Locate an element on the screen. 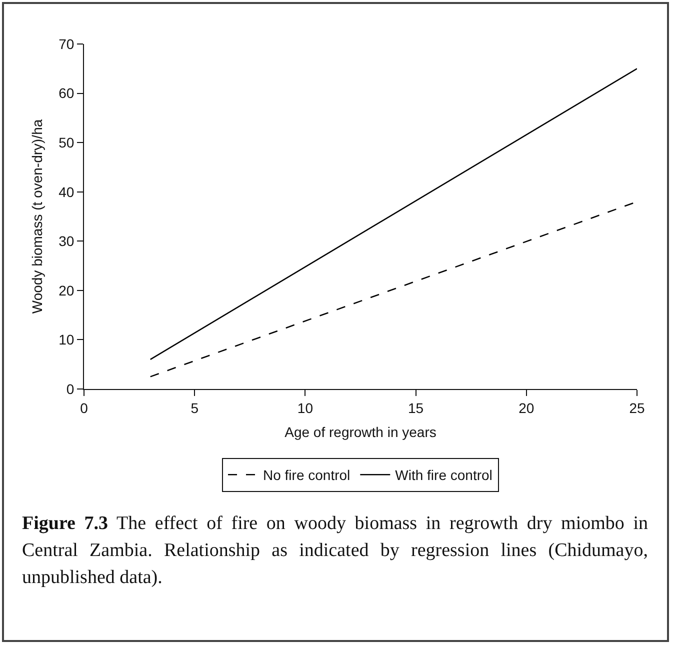 The height and width of the screenshot is (648, 675). y-tick-label: 70 is located at coordinates (66, 44).